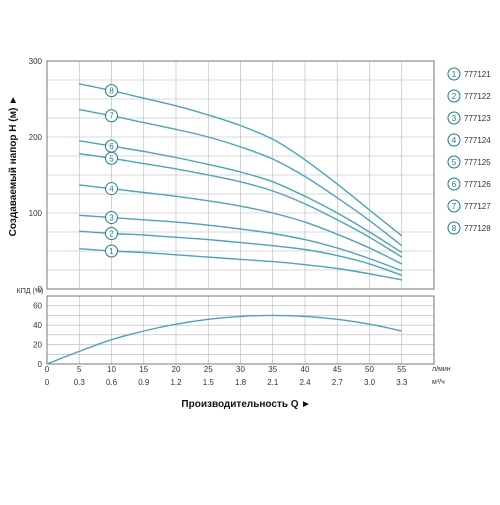  Describe the element at coordinates (111, 171) in the screenshot. I see `curve-markers: 1 2 3 4 5 6 7 8` at that location.